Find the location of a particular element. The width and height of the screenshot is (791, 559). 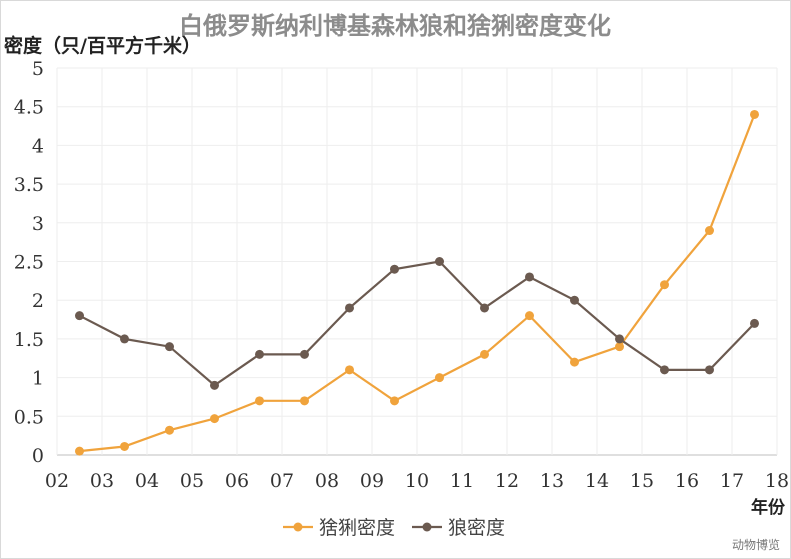

x-tick-label: 14 is located at coordinates (597, 481).